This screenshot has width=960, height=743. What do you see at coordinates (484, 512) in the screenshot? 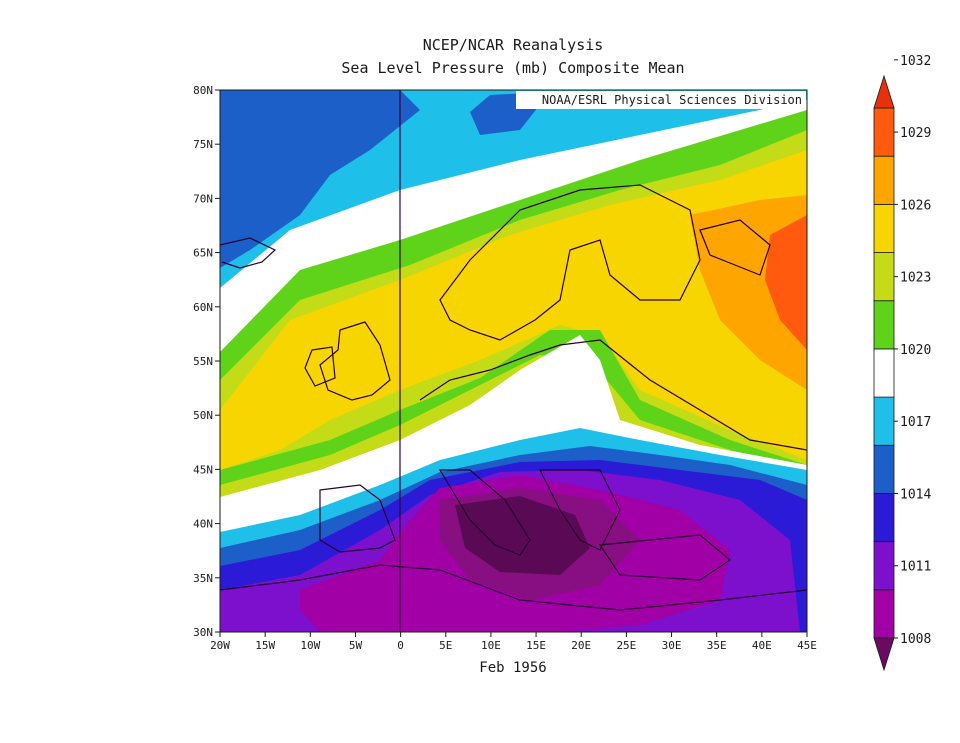
I see `italy-coast` at bounding box center [484, 512].